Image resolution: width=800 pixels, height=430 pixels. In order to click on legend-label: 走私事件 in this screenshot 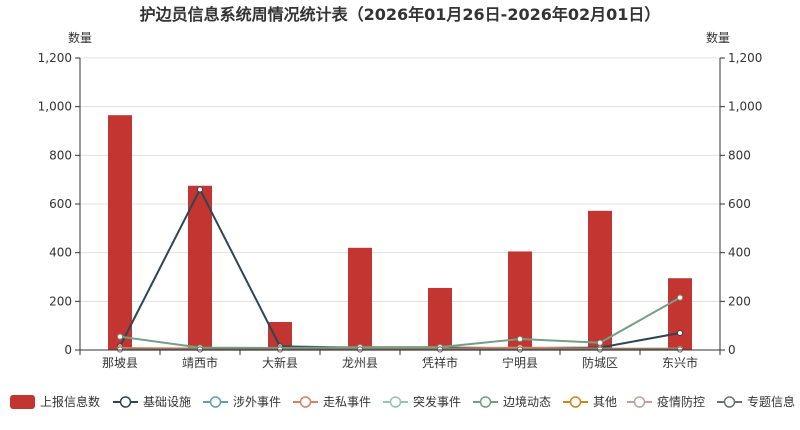, I will do `click(347, 402)`.